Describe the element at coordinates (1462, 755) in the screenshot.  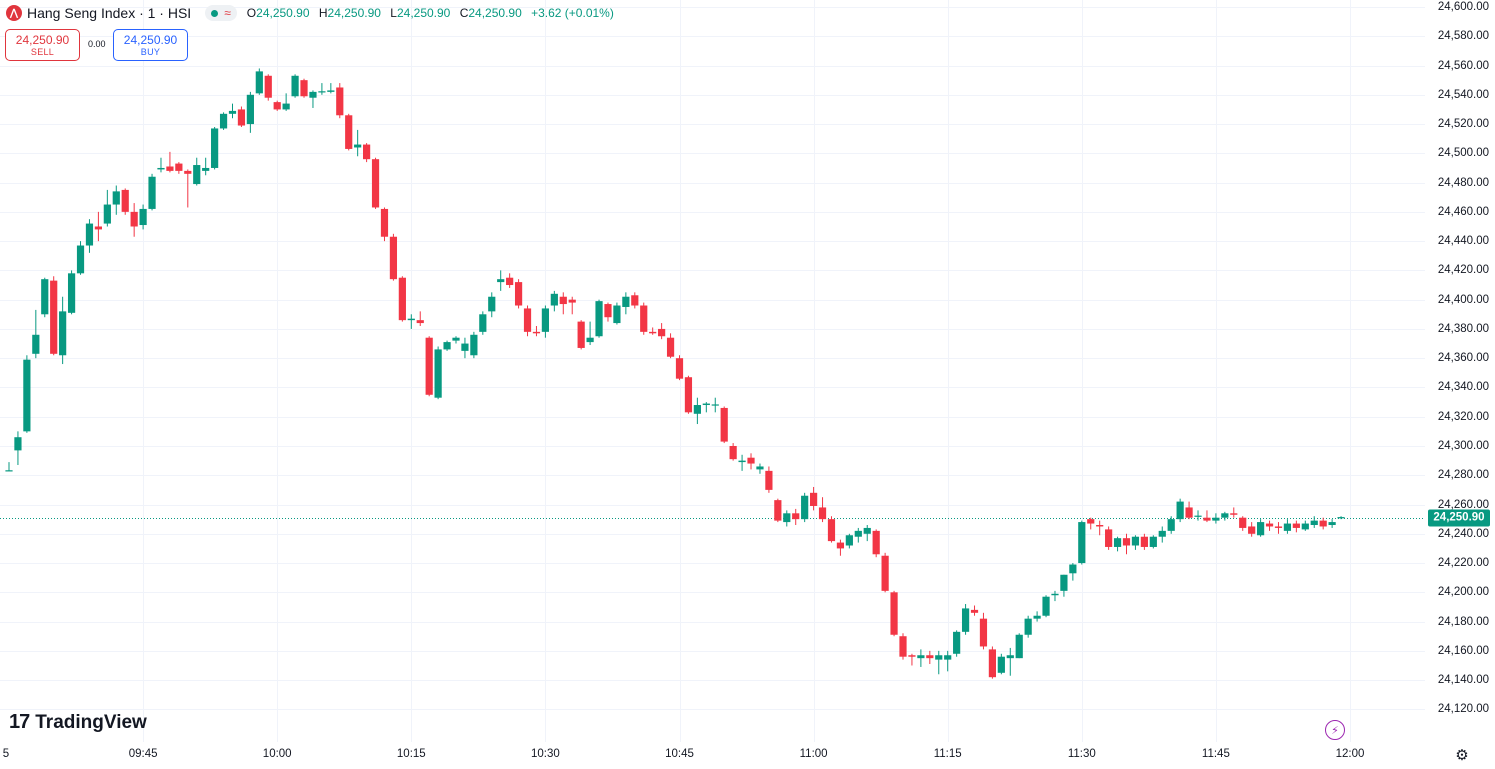
I see `gear-icon: ⚙` at that location.